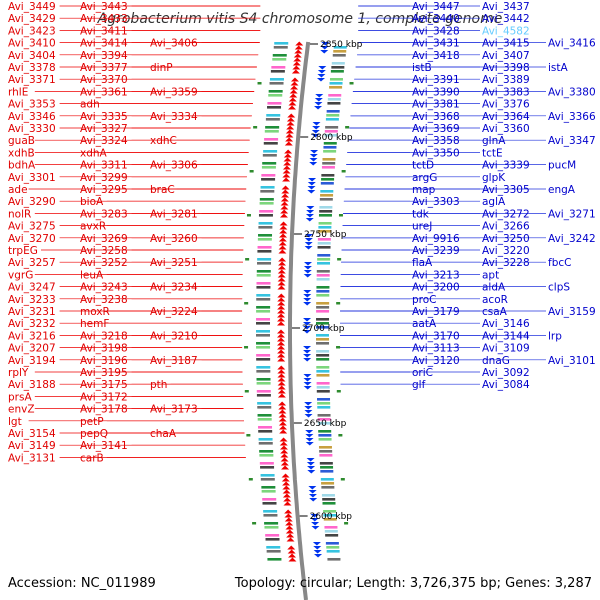 The image size is (600, 600). I want to click on gene-label-avi-3196: Avi_3196, so click(104, 361).